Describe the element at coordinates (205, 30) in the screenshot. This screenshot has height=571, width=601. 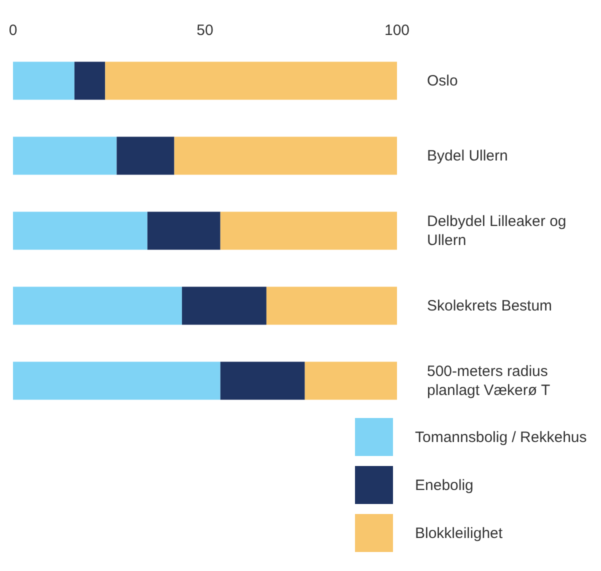
I see `x-tick-label: 50` at that location.